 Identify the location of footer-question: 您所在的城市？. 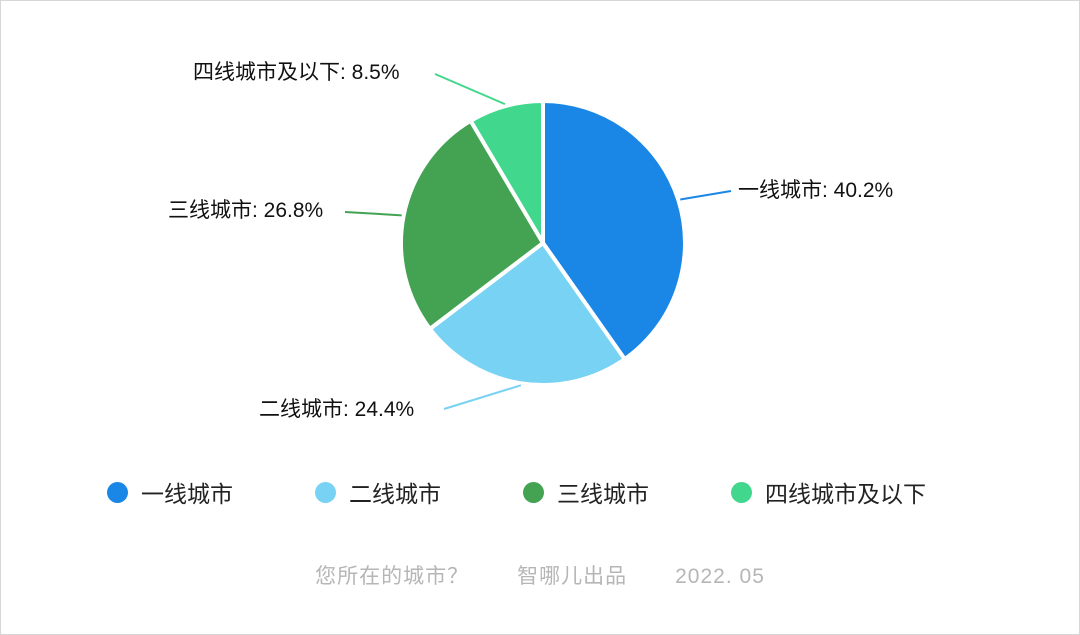
(392, 576).